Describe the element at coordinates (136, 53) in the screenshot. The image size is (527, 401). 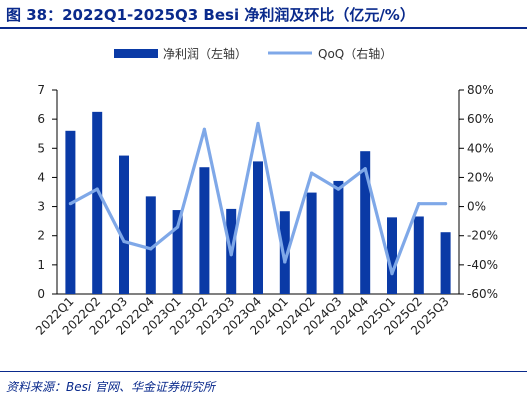
I see `legend-bar-swatch` at that location.